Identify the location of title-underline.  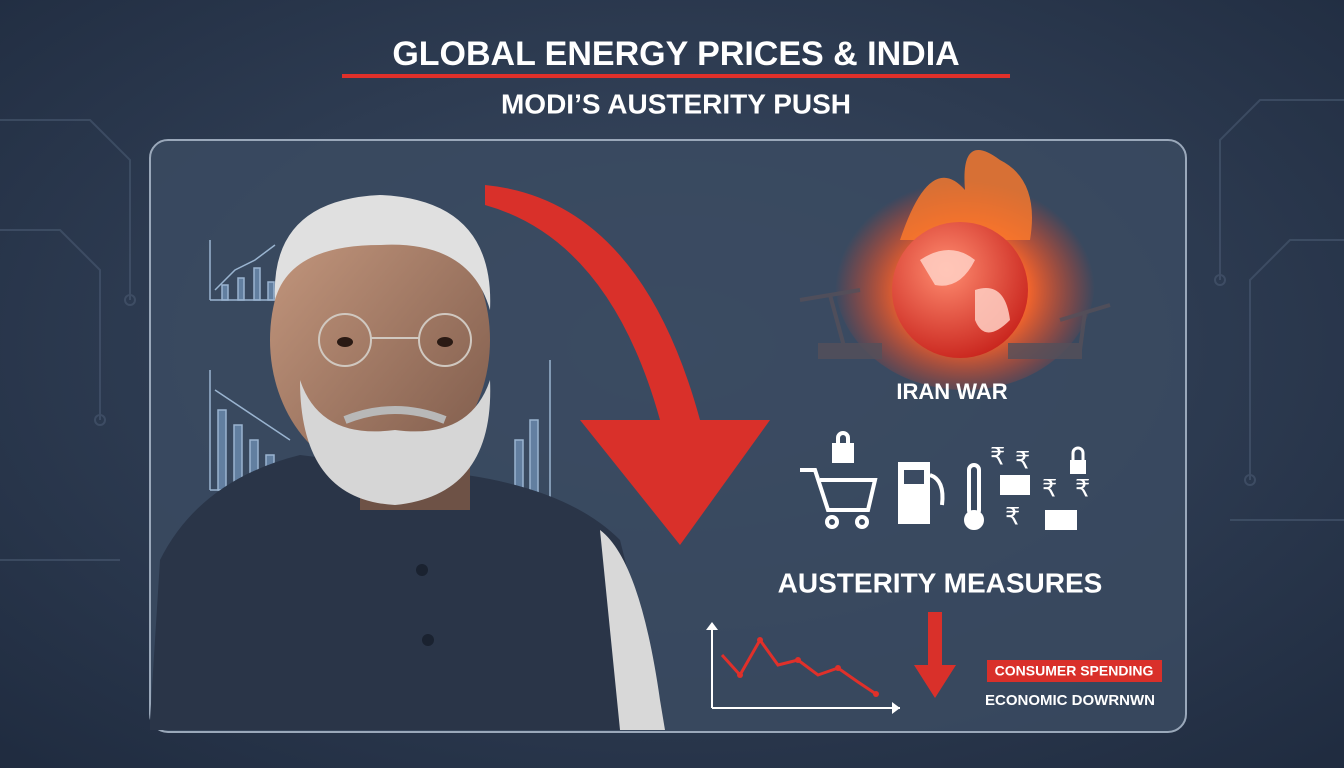
(676, 76).